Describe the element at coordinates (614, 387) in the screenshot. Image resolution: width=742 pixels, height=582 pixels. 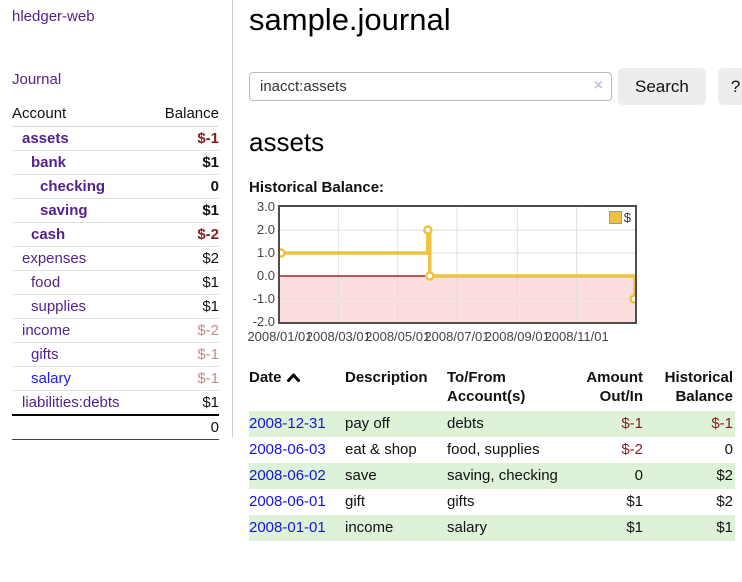
I see `register-col-amount: Amount Out/In` at that location.